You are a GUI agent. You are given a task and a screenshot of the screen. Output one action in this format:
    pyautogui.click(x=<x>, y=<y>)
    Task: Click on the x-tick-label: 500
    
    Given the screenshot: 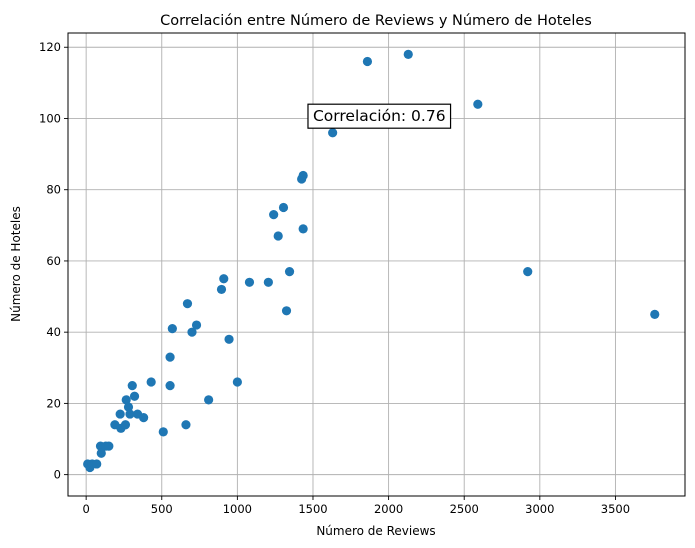 What is the action you would take?
    pyautogui.click(x=162, y=509)
    